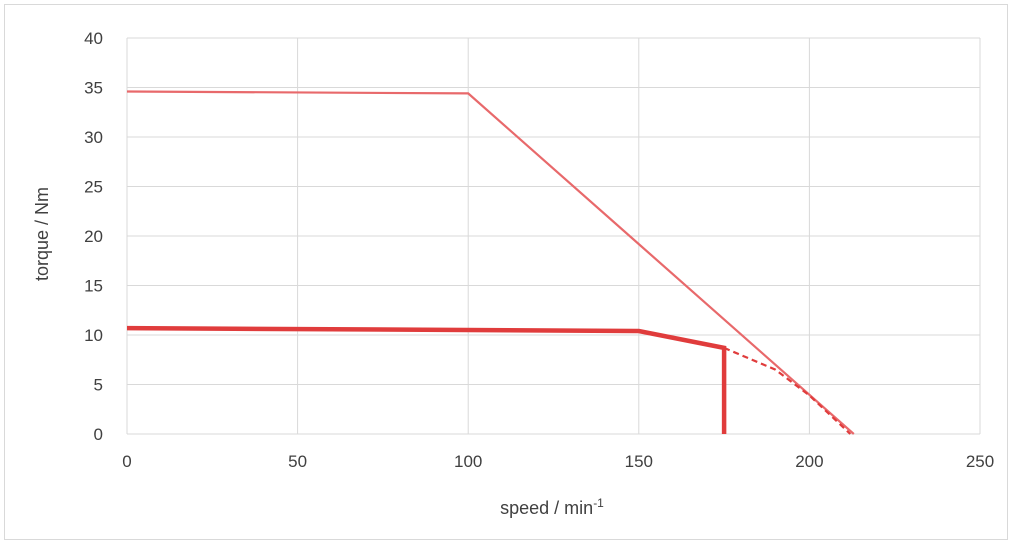 Image resolution: width=1014 pixels, height=545 pixels. I want to click on x-tick-label: 200, so click(809, 461).